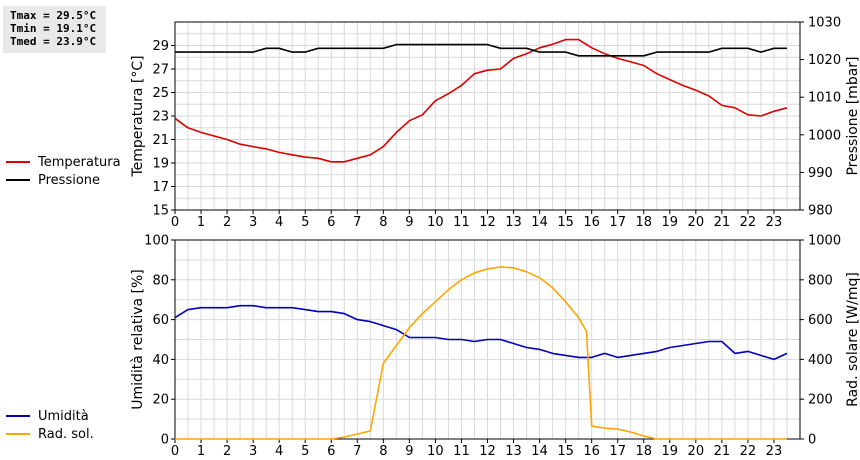 The width and height of the screenshot is (860, 460). I want to click on chart2-series-umidit, so click(481, 332).